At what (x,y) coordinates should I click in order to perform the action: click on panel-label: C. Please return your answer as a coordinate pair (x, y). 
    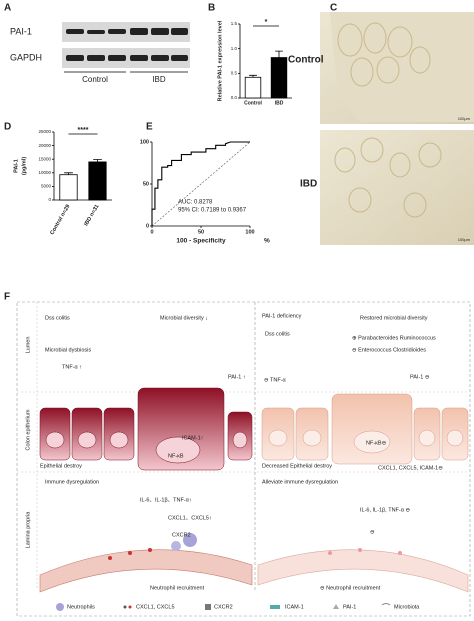
    Looking at the image, I should click on (333, 8).